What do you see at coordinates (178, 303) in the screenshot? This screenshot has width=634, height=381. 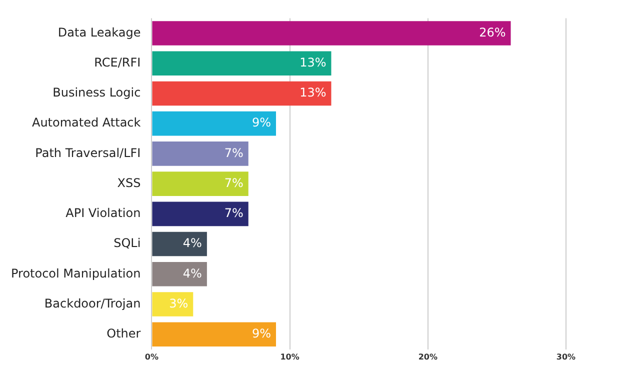 I see `data-label: 3%` at bounding box center [178, 303].